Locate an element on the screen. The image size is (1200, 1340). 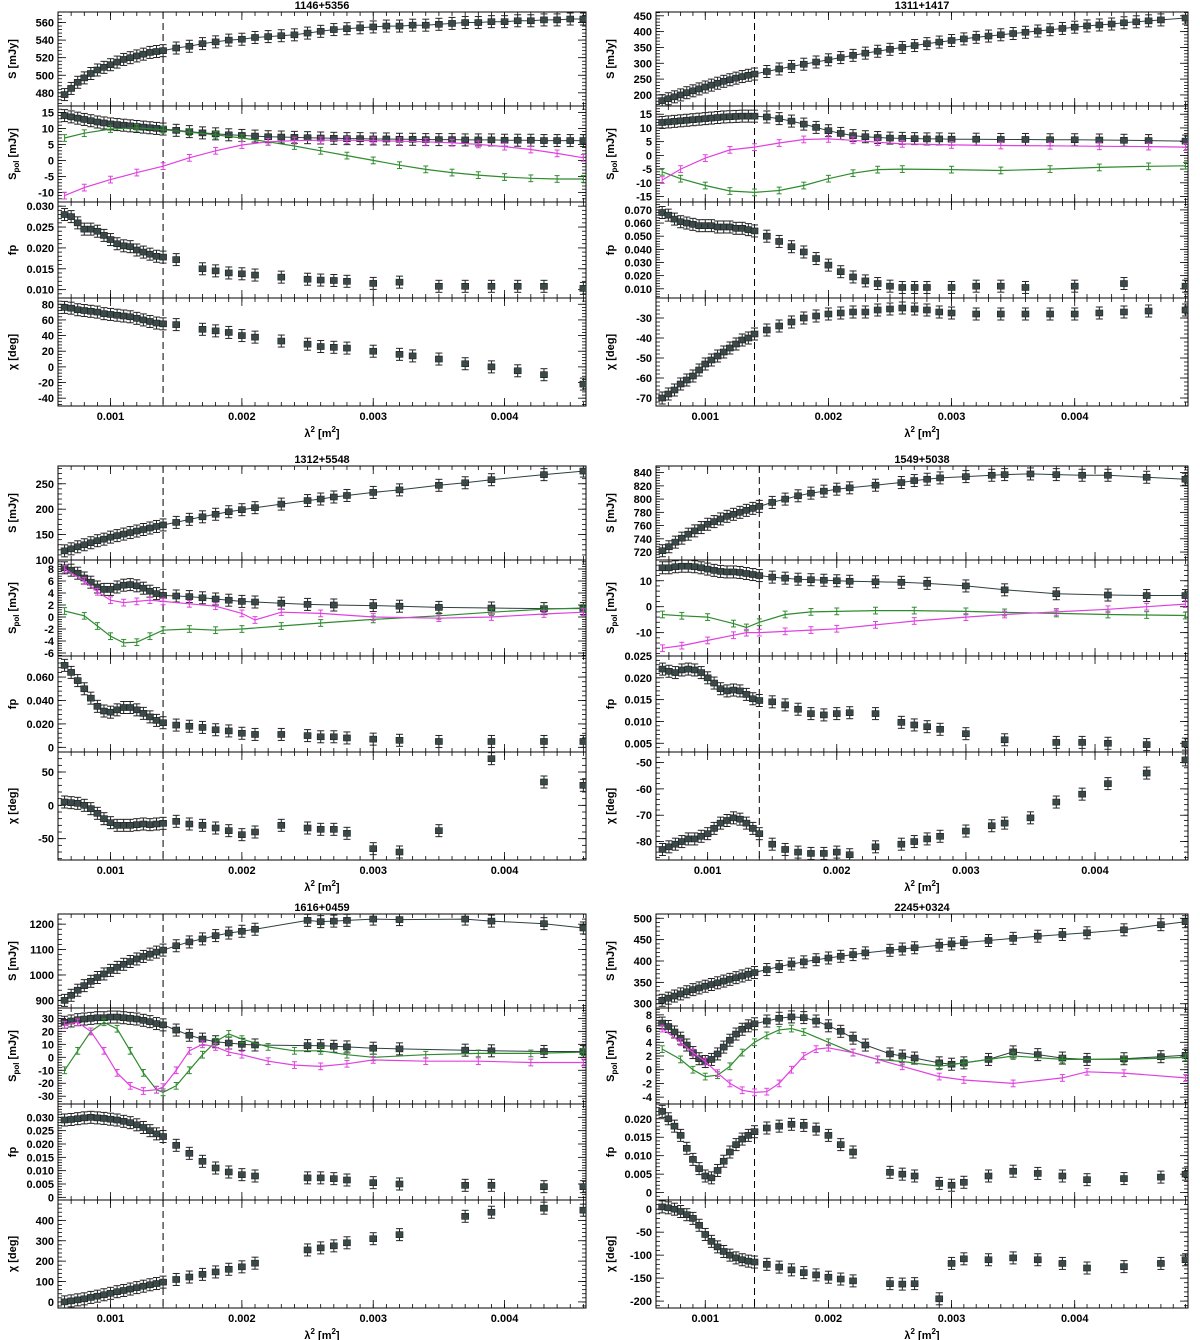
panel-chi: -50 0 50 χ [deg] 0.001 0.002 0.003 0.004 λ2 [m2] is located at coordinates (297, 822).